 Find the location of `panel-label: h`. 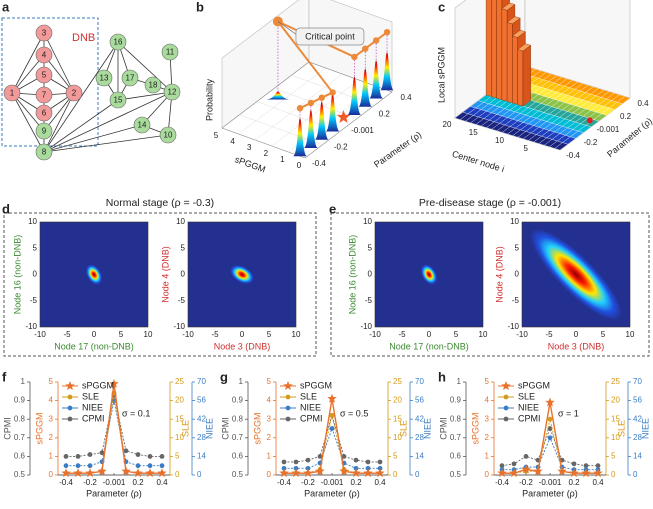

panel-label: h is located at coordinates (442, 376).